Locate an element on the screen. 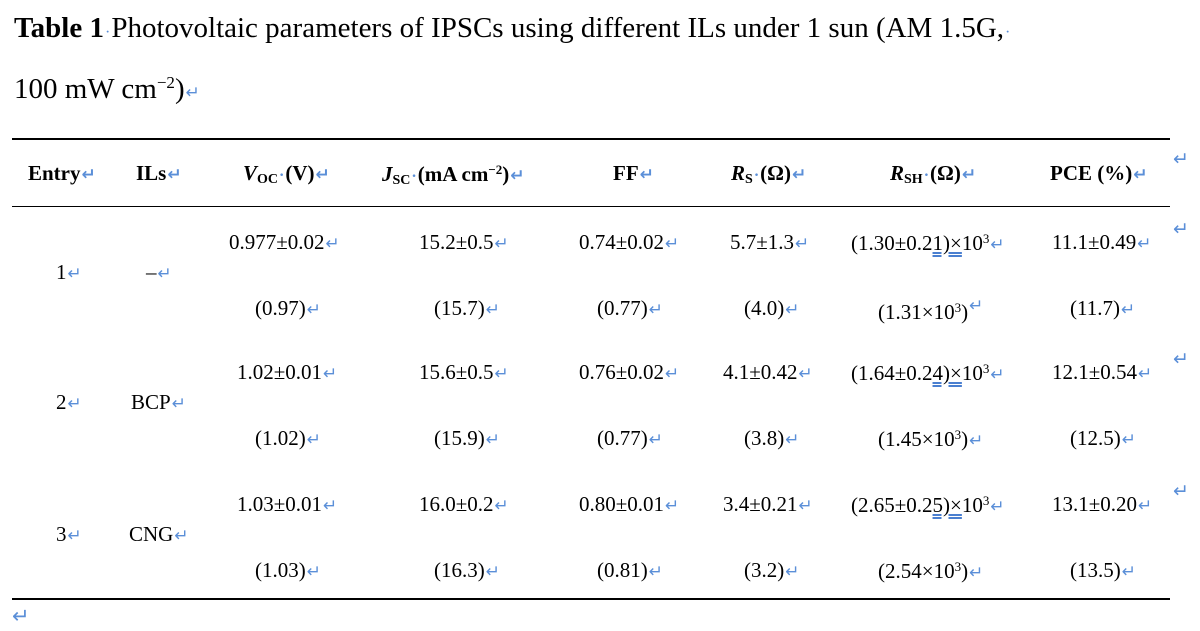 This screenshot has height=631, width=1200. row2-ff: 0.76±0.02↵ is located at coordinates (629, 372).